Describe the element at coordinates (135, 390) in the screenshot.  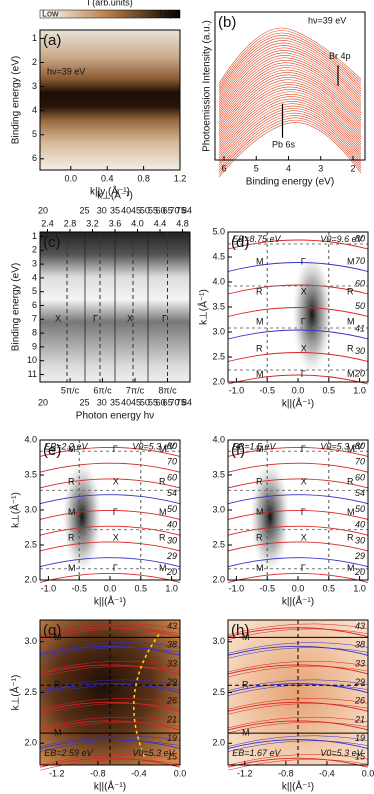
I see `x-tick-label: 7π/c` at that location.